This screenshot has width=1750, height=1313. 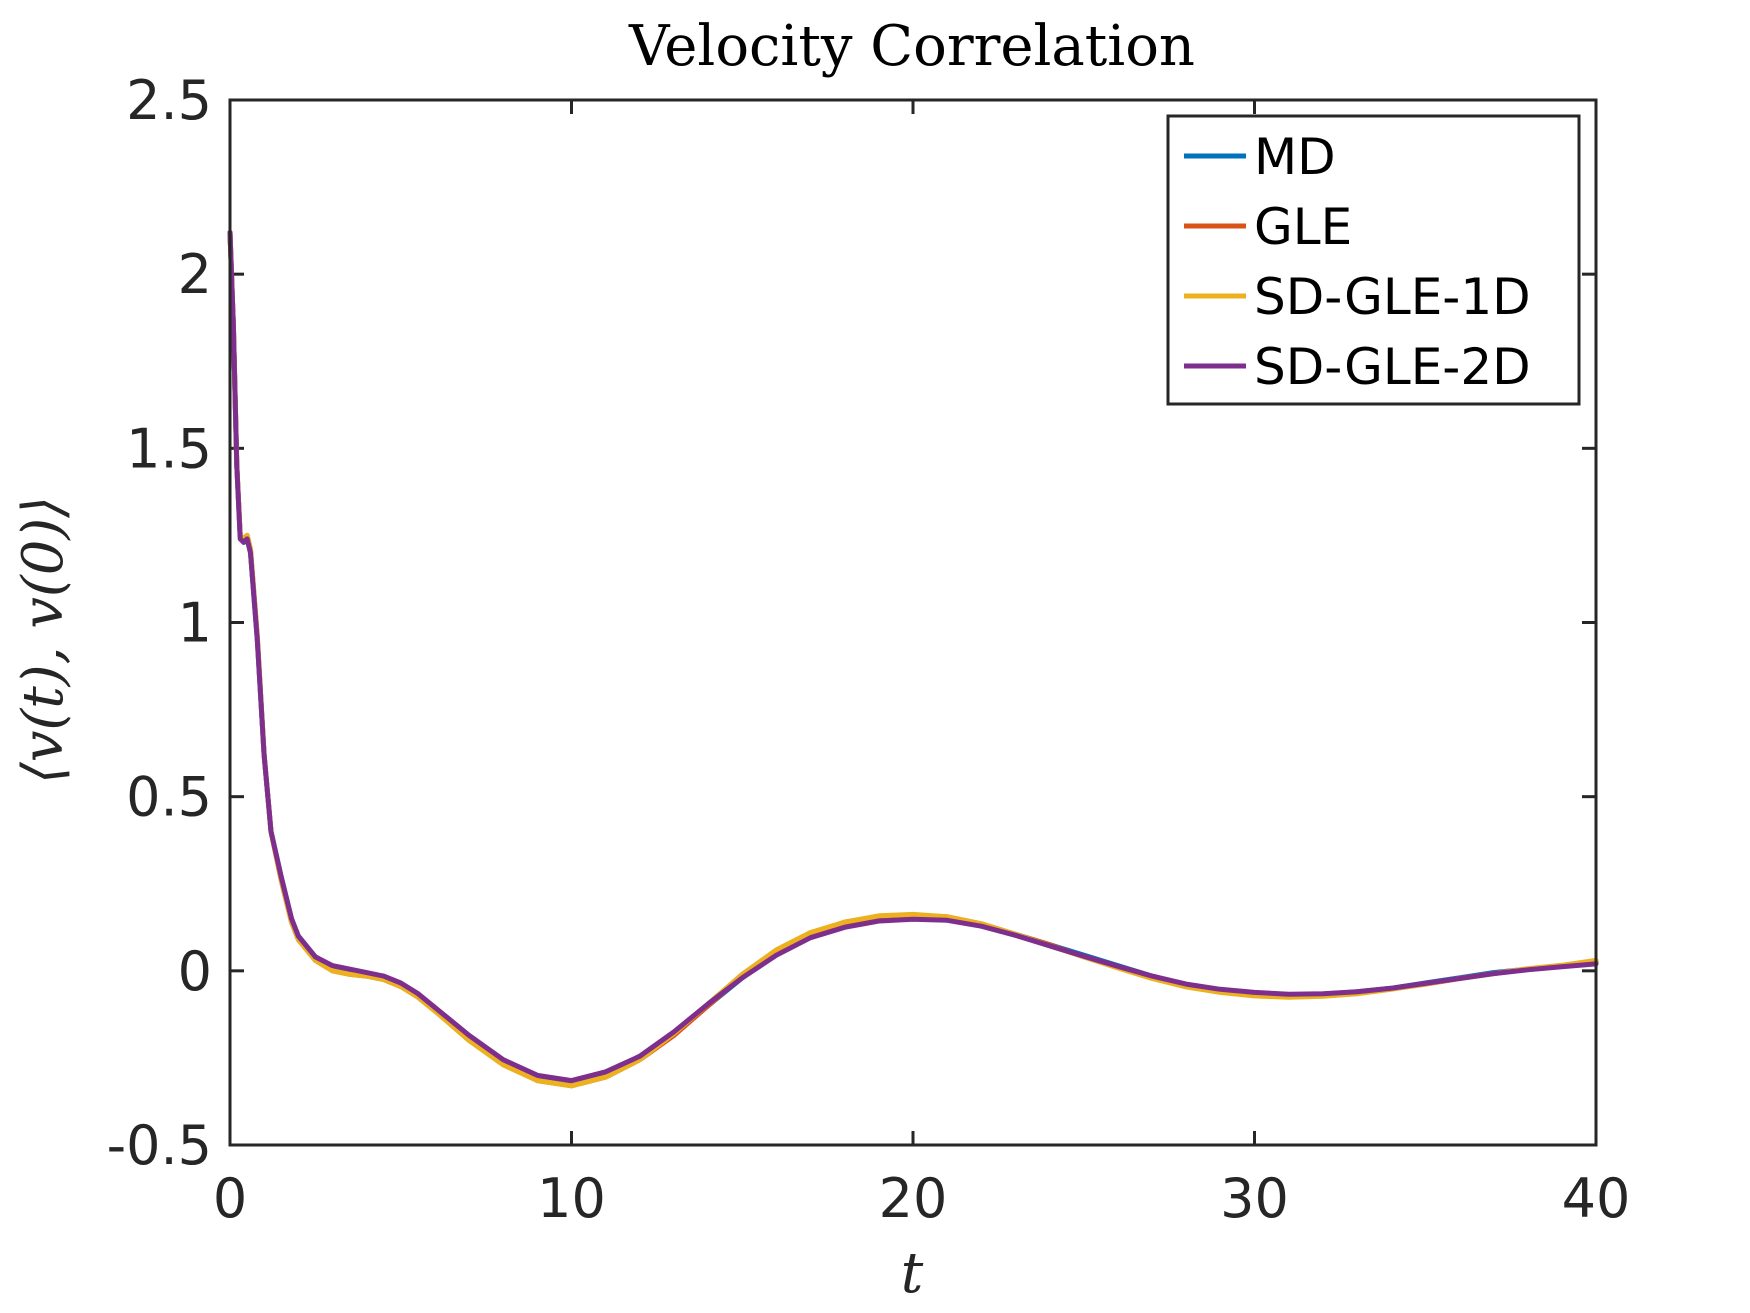 I want to click on y-tick-label: 2.5, so click(x=169, y=100).